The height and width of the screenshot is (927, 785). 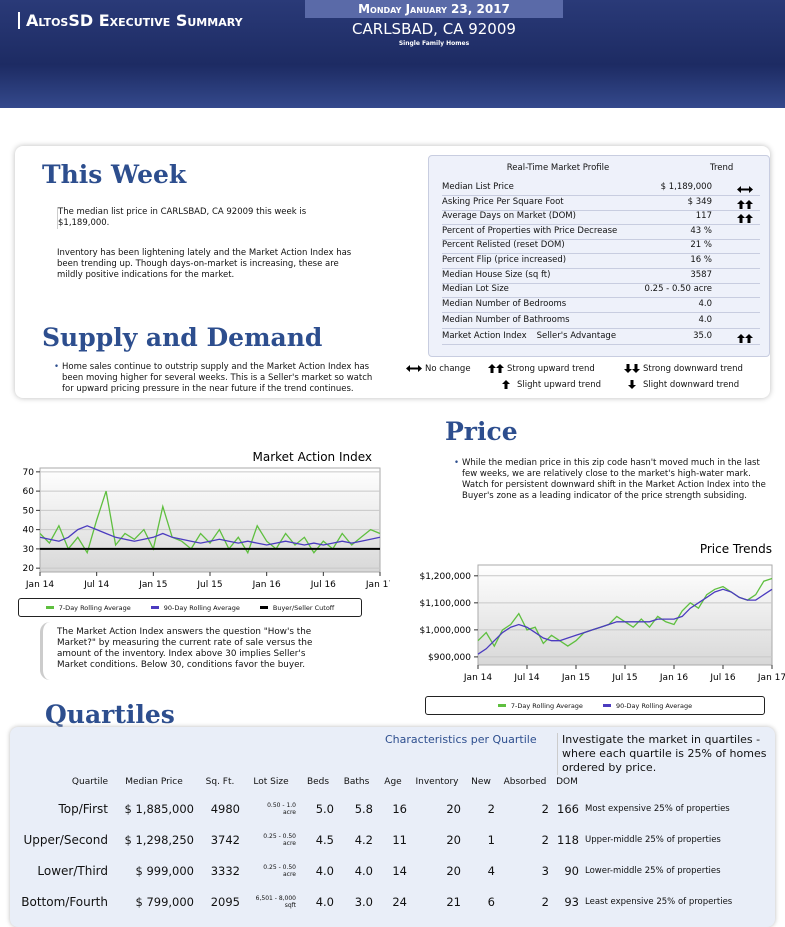 What do you see at coordinates (324, 808) in the screenshot?
I see `table-cell: 5.0` at bounding box center [324, 808].